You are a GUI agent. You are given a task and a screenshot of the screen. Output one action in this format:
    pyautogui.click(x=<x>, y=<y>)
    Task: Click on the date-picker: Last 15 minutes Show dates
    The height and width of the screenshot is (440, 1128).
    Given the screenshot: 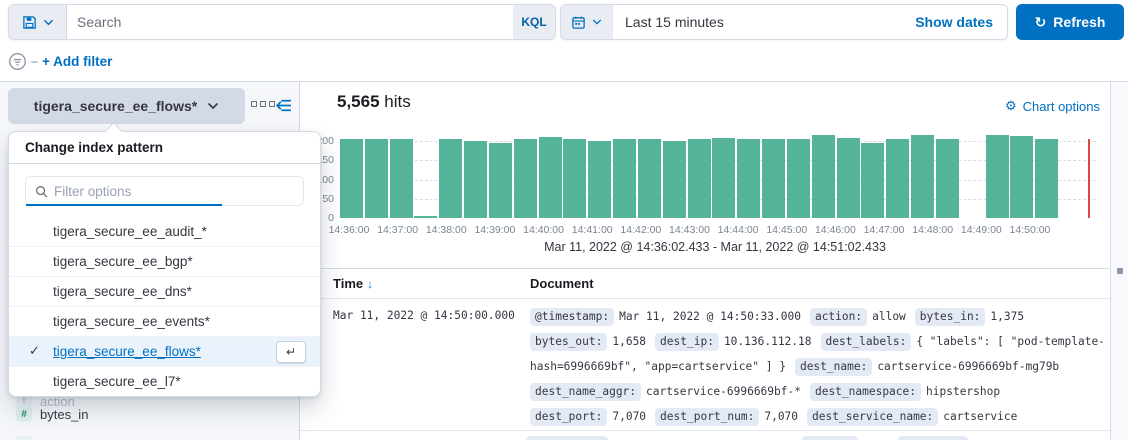 What is the action you would take?
    pyautogui.click(x=784, y=22)
    